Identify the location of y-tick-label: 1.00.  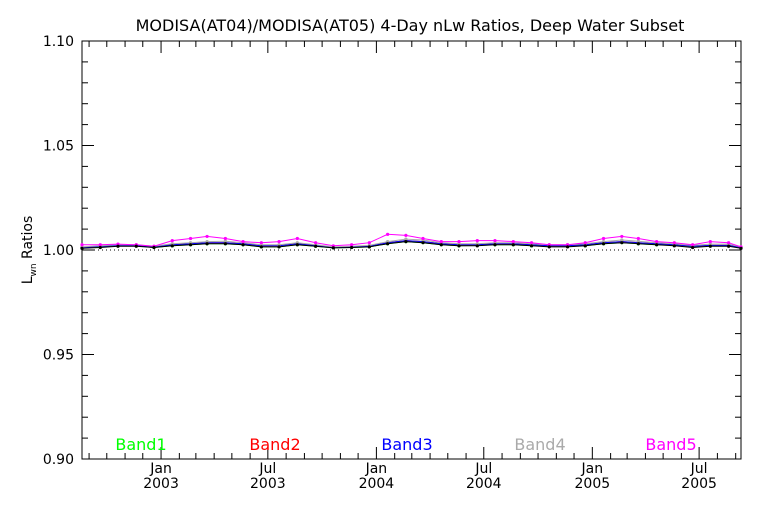
(58, 251).